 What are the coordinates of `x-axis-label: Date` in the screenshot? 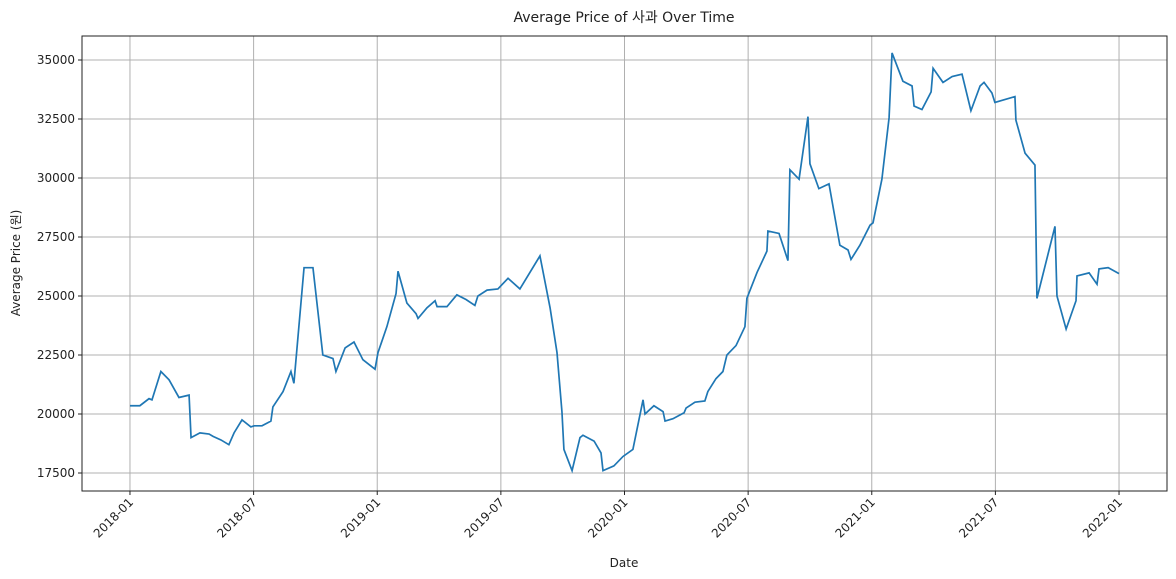 It's located at (624, 563).